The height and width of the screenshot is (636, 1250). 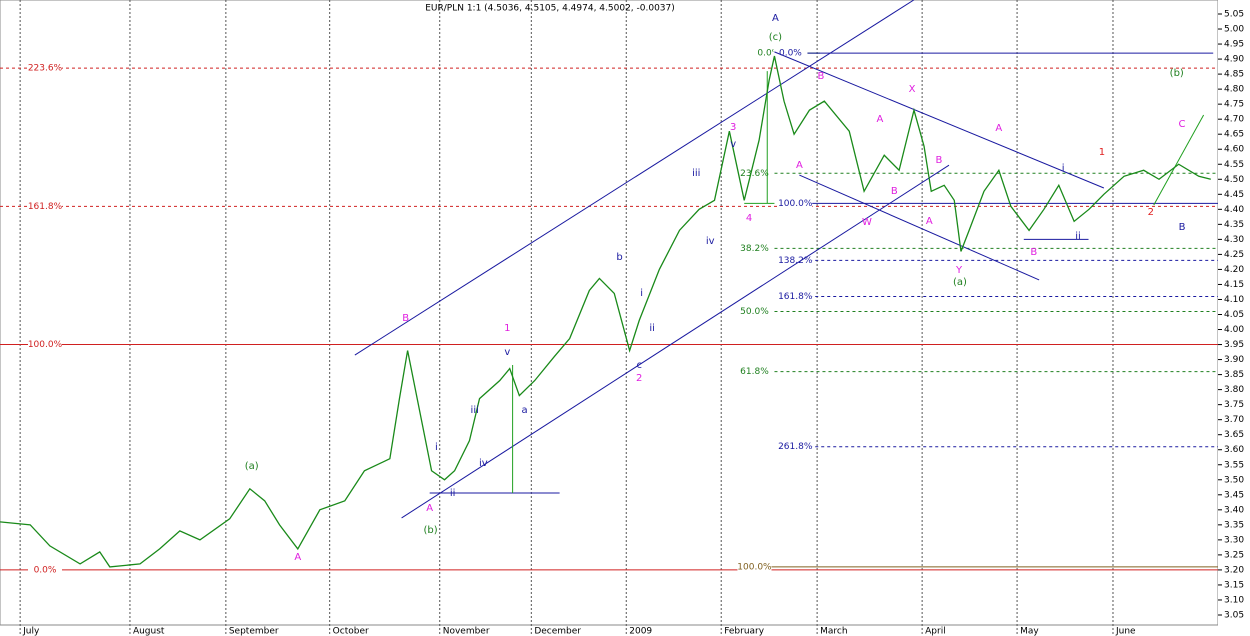 I want to click on wave-label: Y, so click(x=959, y=270).